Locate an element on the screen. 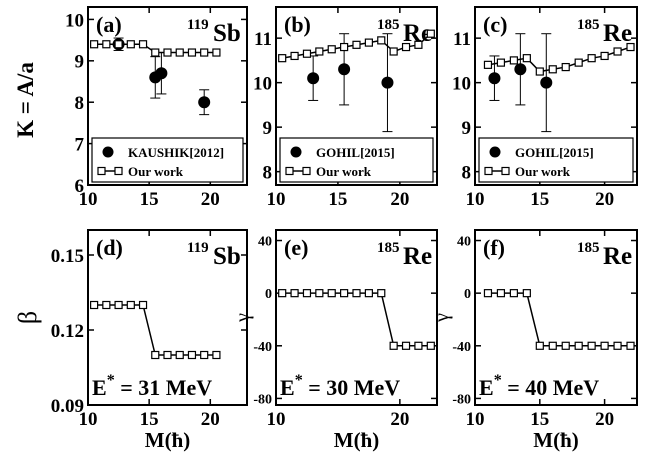  y-tick-label: 0.09 is located at coordinates (67, 406).